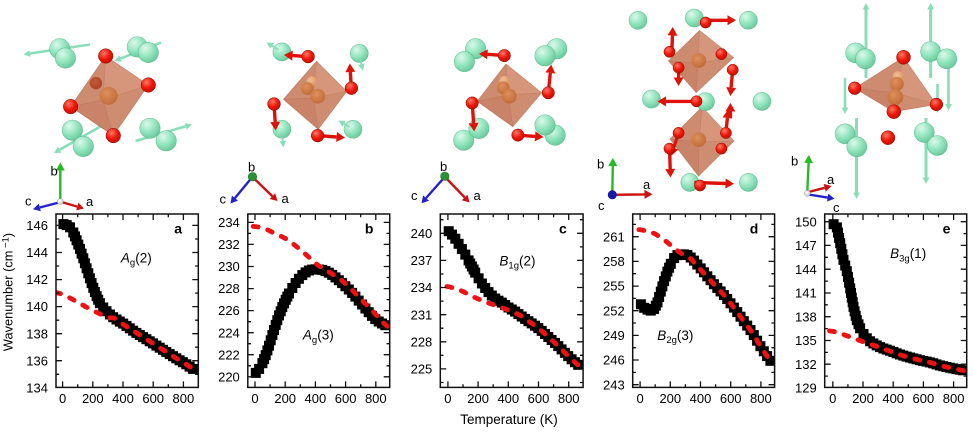 This screenshot has width=973, height=448. I want to click on svg-text: 230, so click(229, 266).